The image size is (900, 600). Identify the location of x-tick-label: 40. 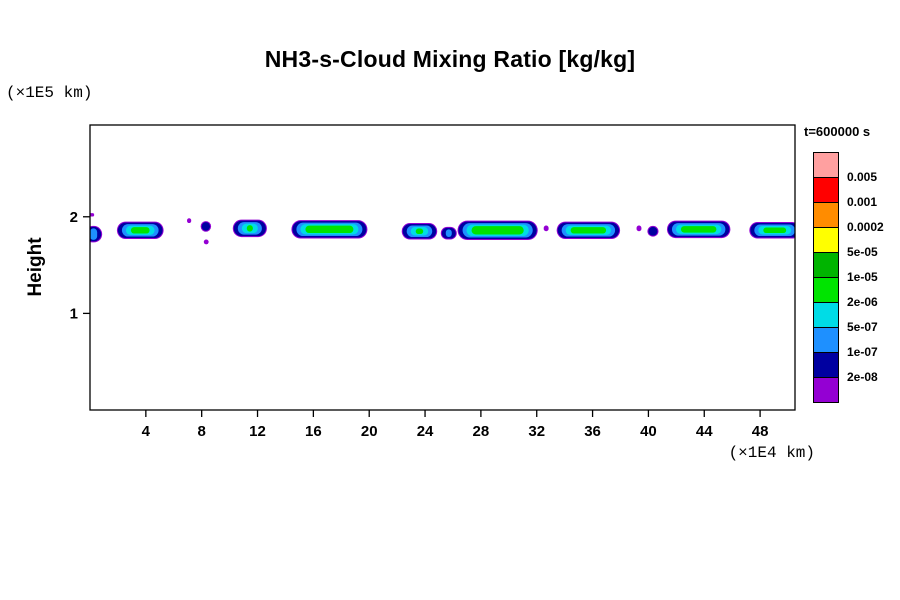
(648, 431).